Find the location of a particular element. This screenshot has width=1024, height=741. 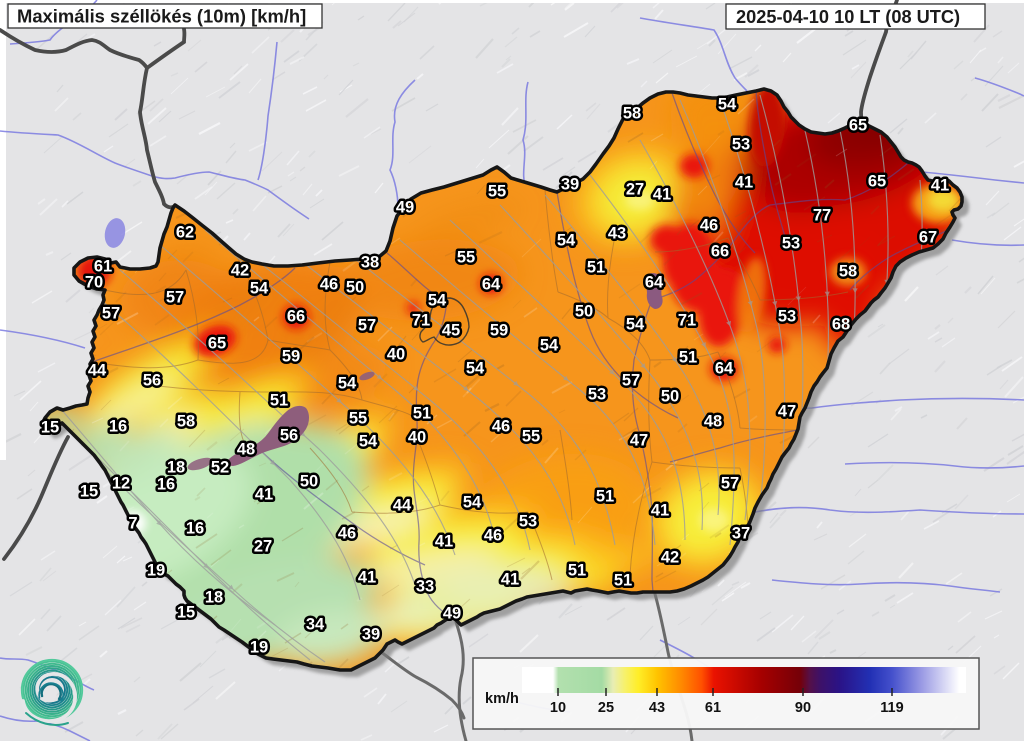

svg-text: 33 is located at coordinates (425, 587).